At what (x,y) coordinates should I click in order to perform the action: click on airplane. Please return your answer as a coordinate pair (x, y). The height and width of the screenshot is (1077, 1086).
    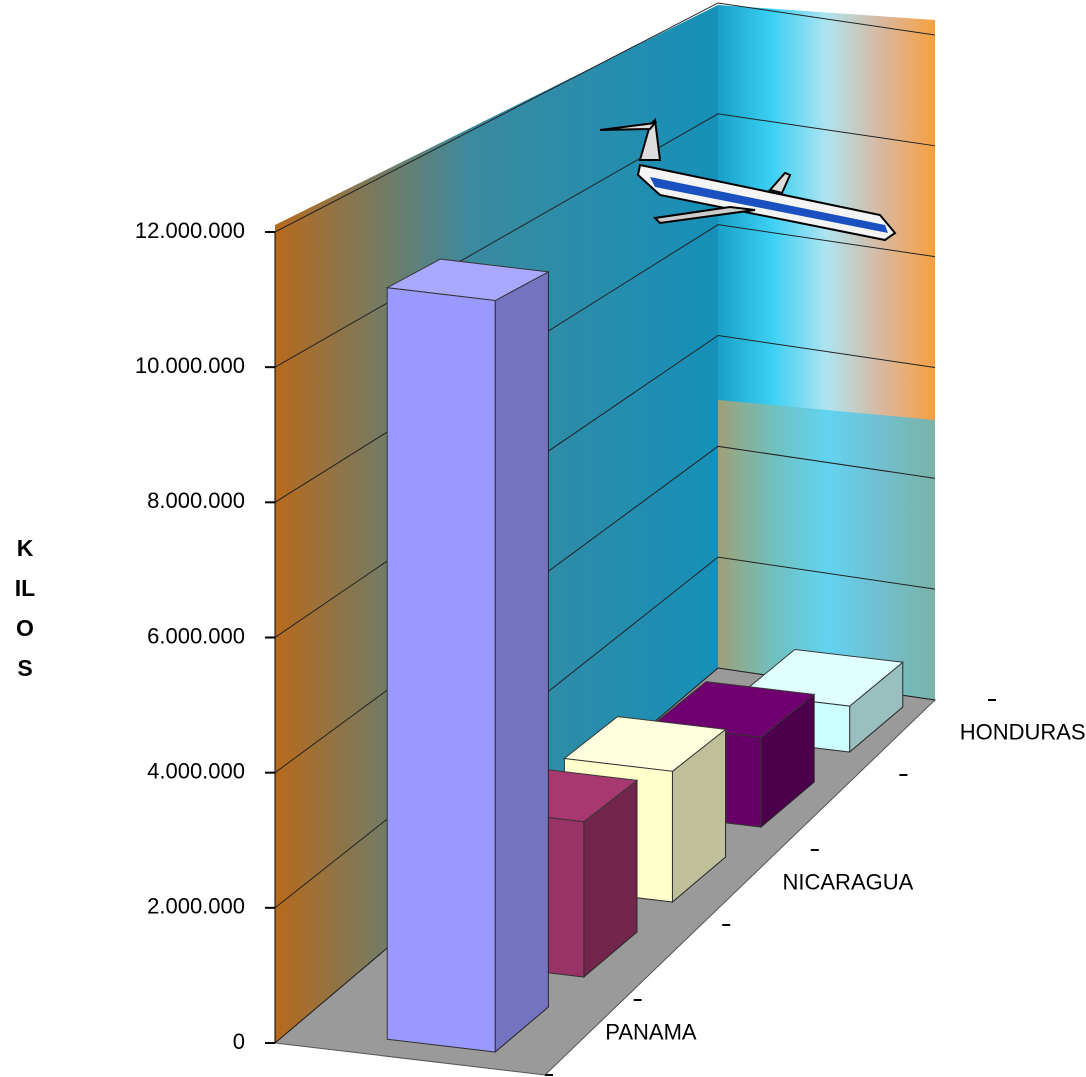
    Looking at the image, I should click on (748, 179).